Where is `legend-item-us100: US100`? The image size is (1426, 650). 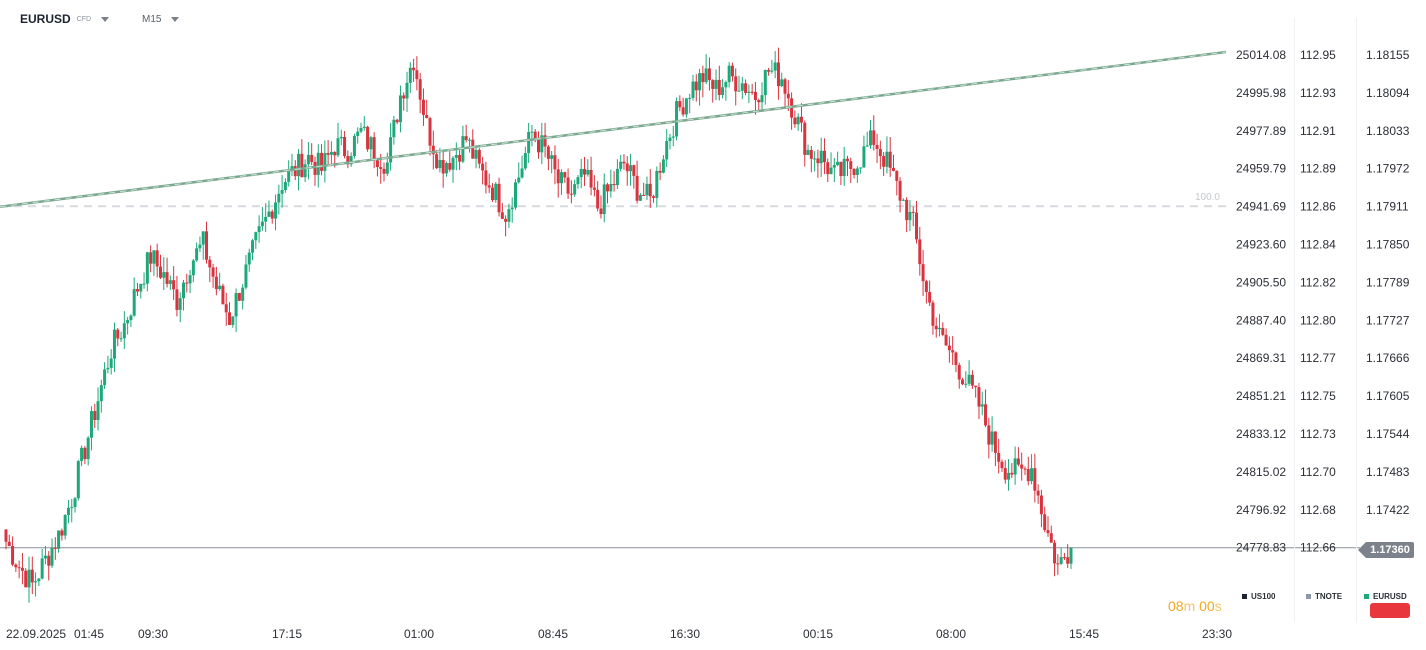 legend-item-us100: US100 is located at coordinates (1258, 596).